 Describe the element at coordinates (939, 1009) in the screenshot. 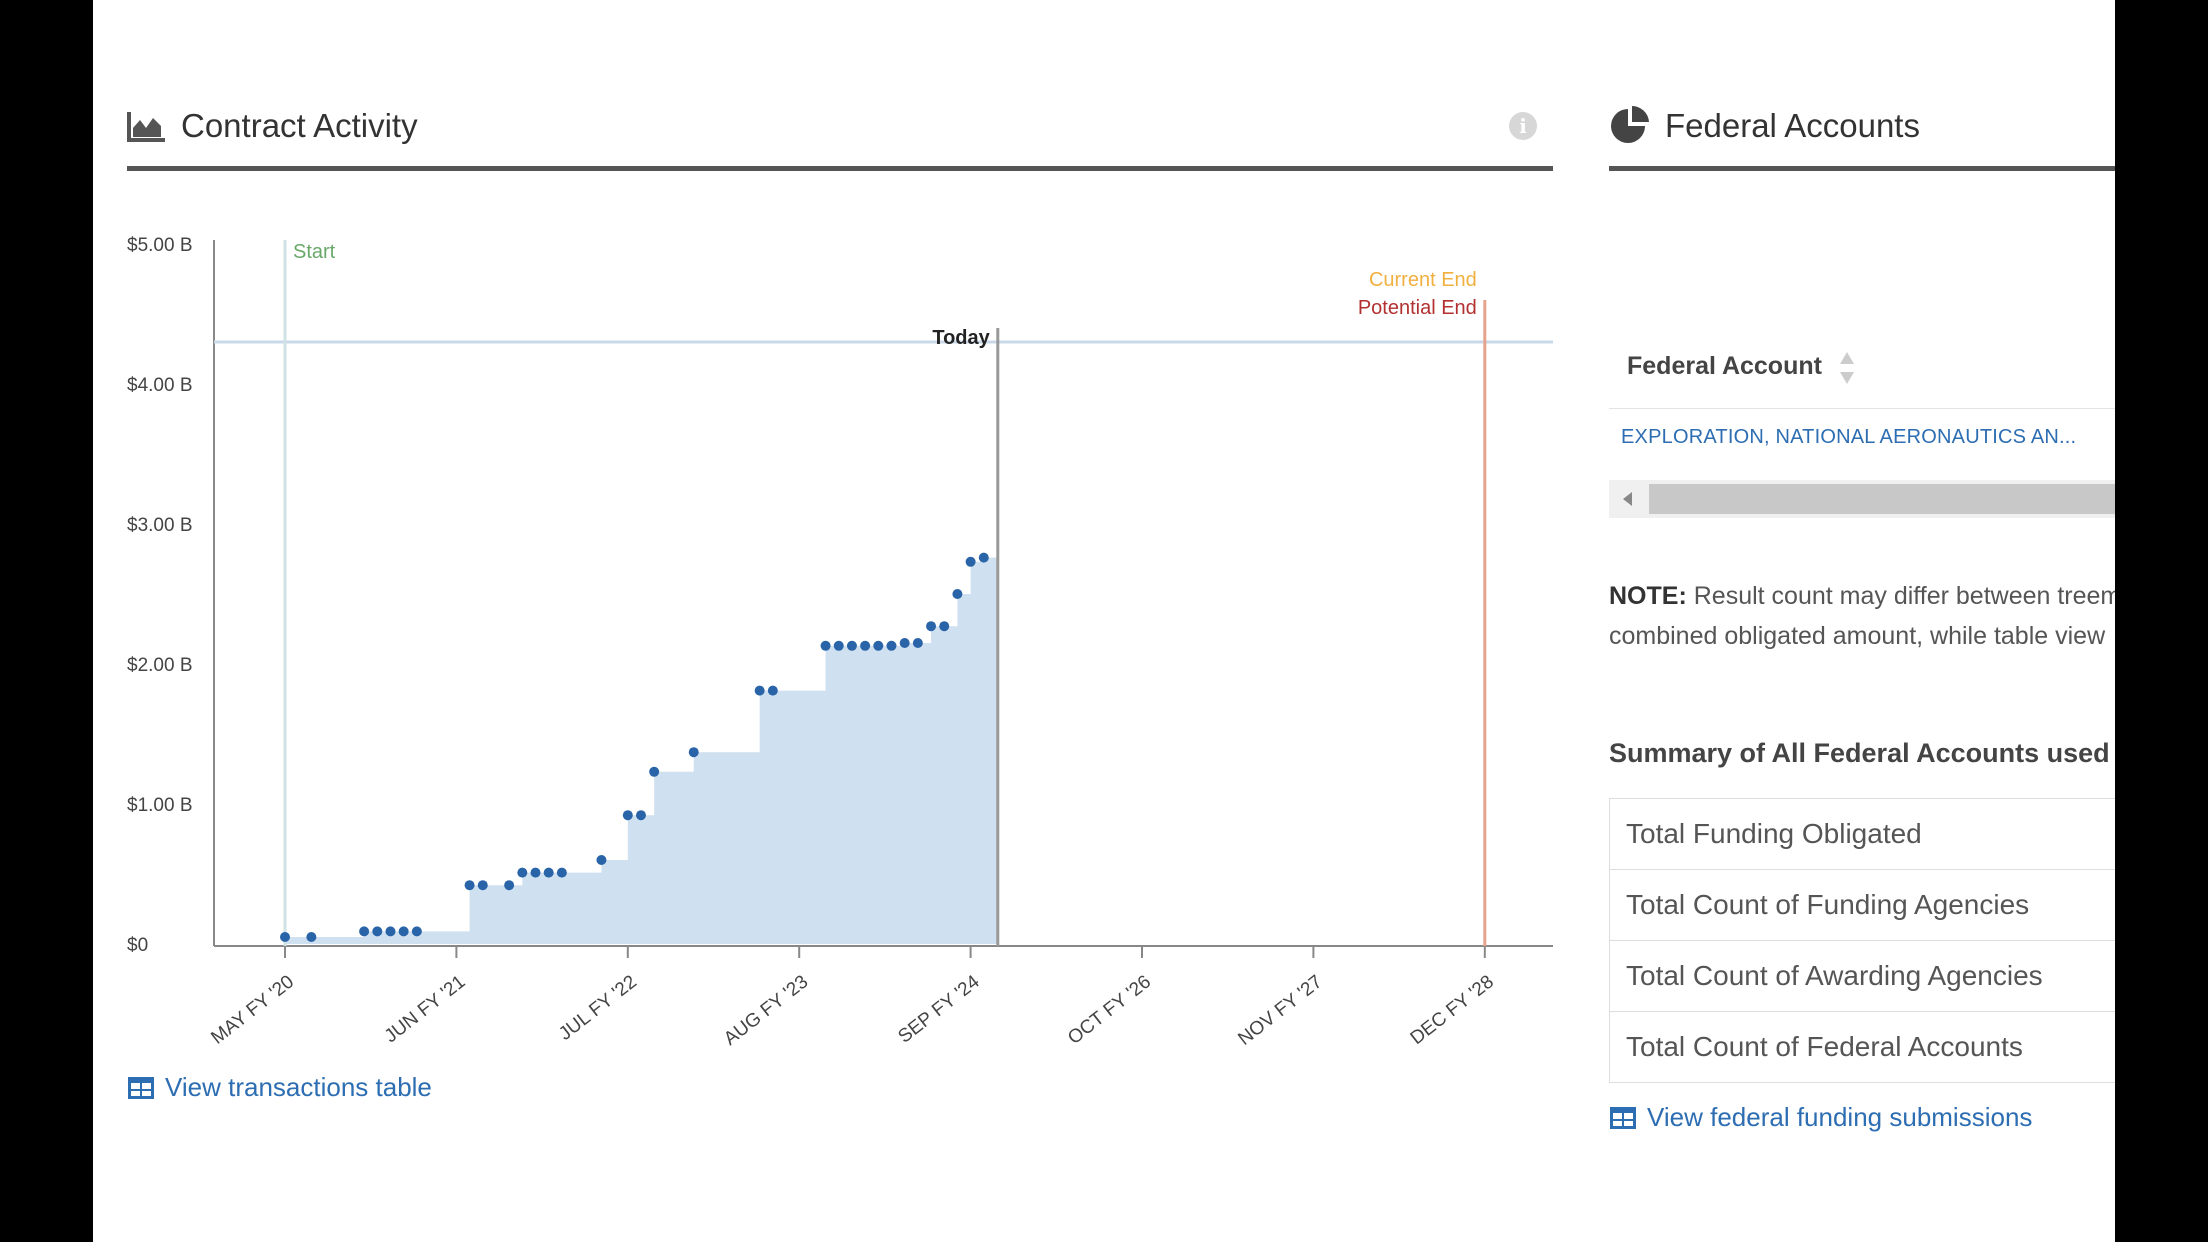

I see `x-tick-label: SEP FY '24` at that location.